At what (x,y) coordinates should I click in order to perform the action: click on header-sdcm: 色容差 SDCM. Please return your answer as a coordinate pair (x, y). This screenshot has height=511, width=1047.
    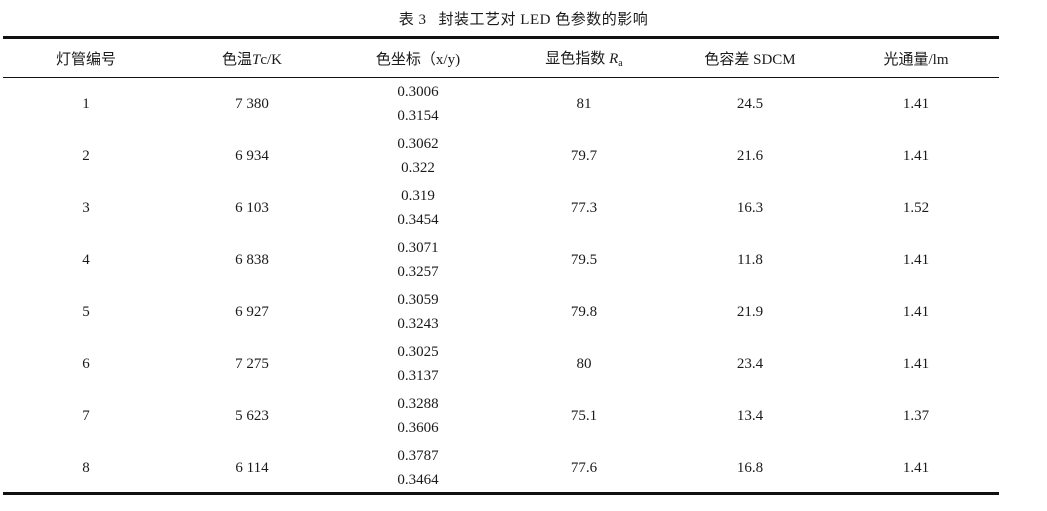
    Looking at the image, I should click on (750, 59).